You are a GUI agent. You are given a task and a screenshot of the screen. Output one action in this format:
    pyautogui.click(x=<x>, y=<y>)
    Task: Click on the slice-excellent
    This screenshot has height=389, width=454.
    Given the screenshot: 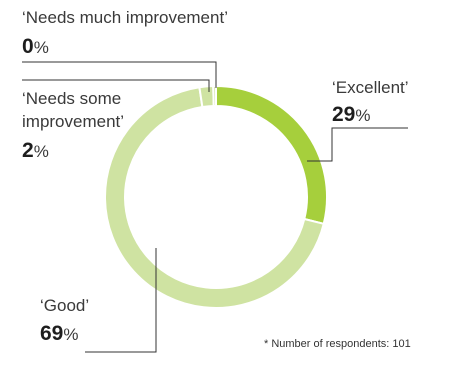 What is the action you would take?
    pyautogui.click(x=271, y=155)
    